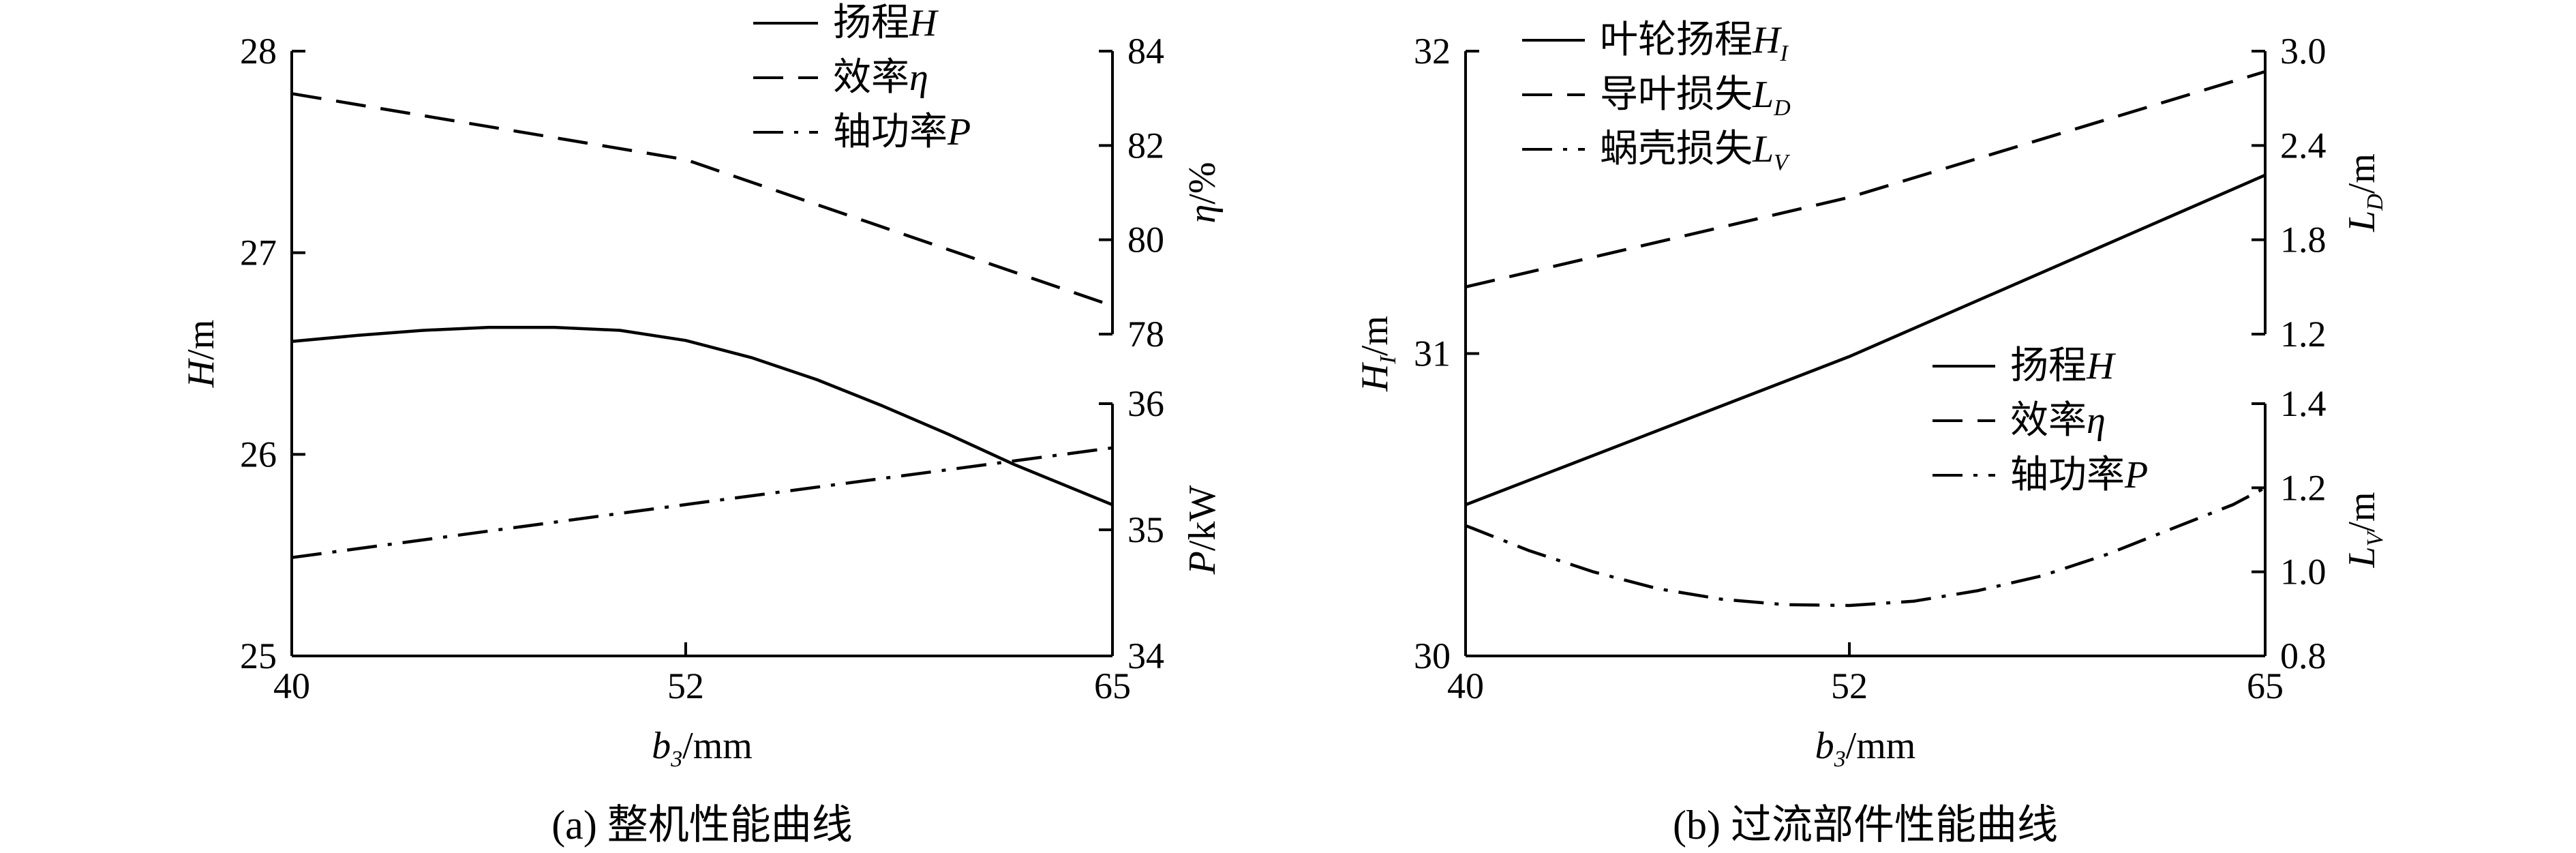  What do you see at coordinates (1676, 149) in the screenshot?
I see `legend-label-name: 蜗壳损失` at bounding box center [1676, 149].